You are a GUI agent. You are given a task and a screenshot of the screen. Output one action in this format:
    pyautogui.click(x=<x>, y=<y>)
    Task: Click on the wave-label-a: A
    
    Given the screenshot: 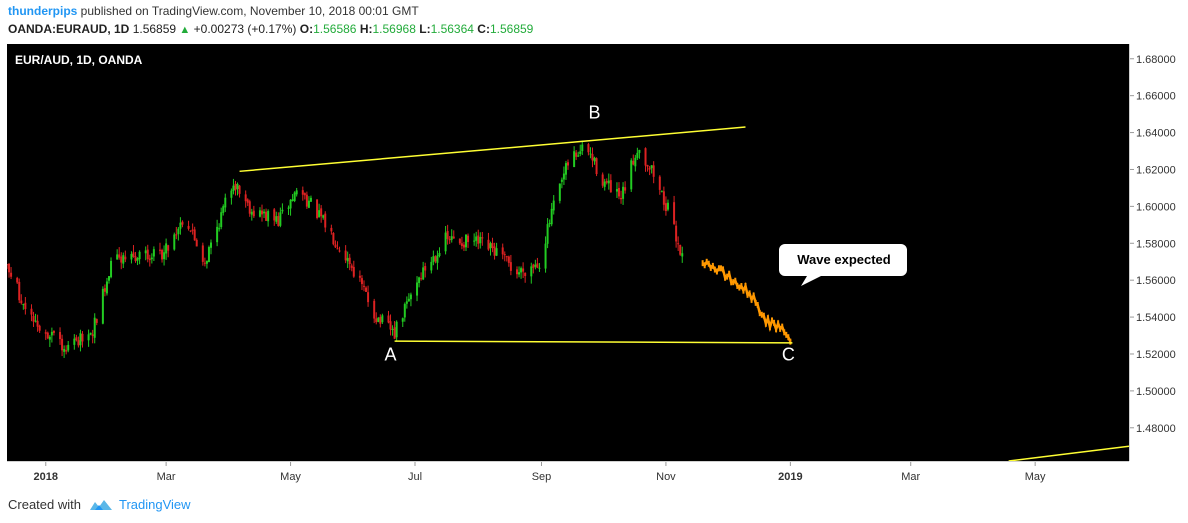 What is the action you would take?
    pyautogui.click(x=391, y=354)
    